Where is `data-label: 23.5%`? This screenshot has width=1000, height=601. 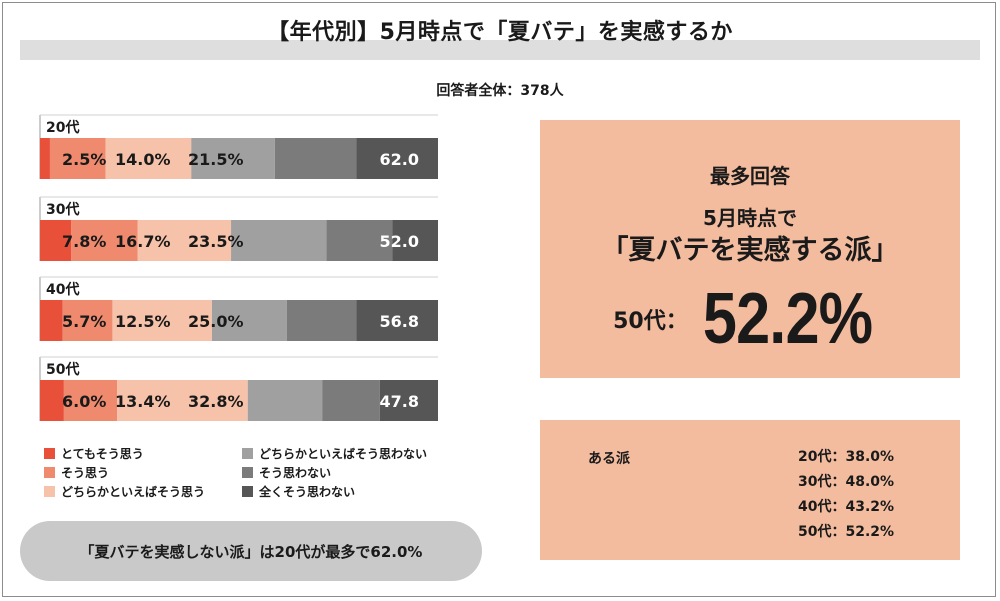
data-label: 23.5% is located at coordinates (216, 241).